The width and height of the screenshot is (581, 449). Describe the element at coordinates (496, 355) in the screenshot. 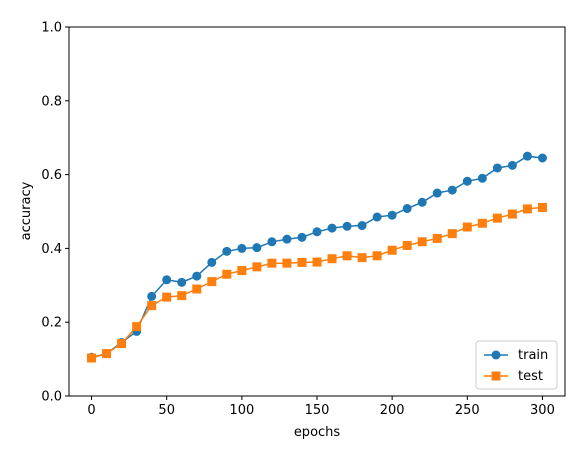

I see `legend-train-marker` at that location.